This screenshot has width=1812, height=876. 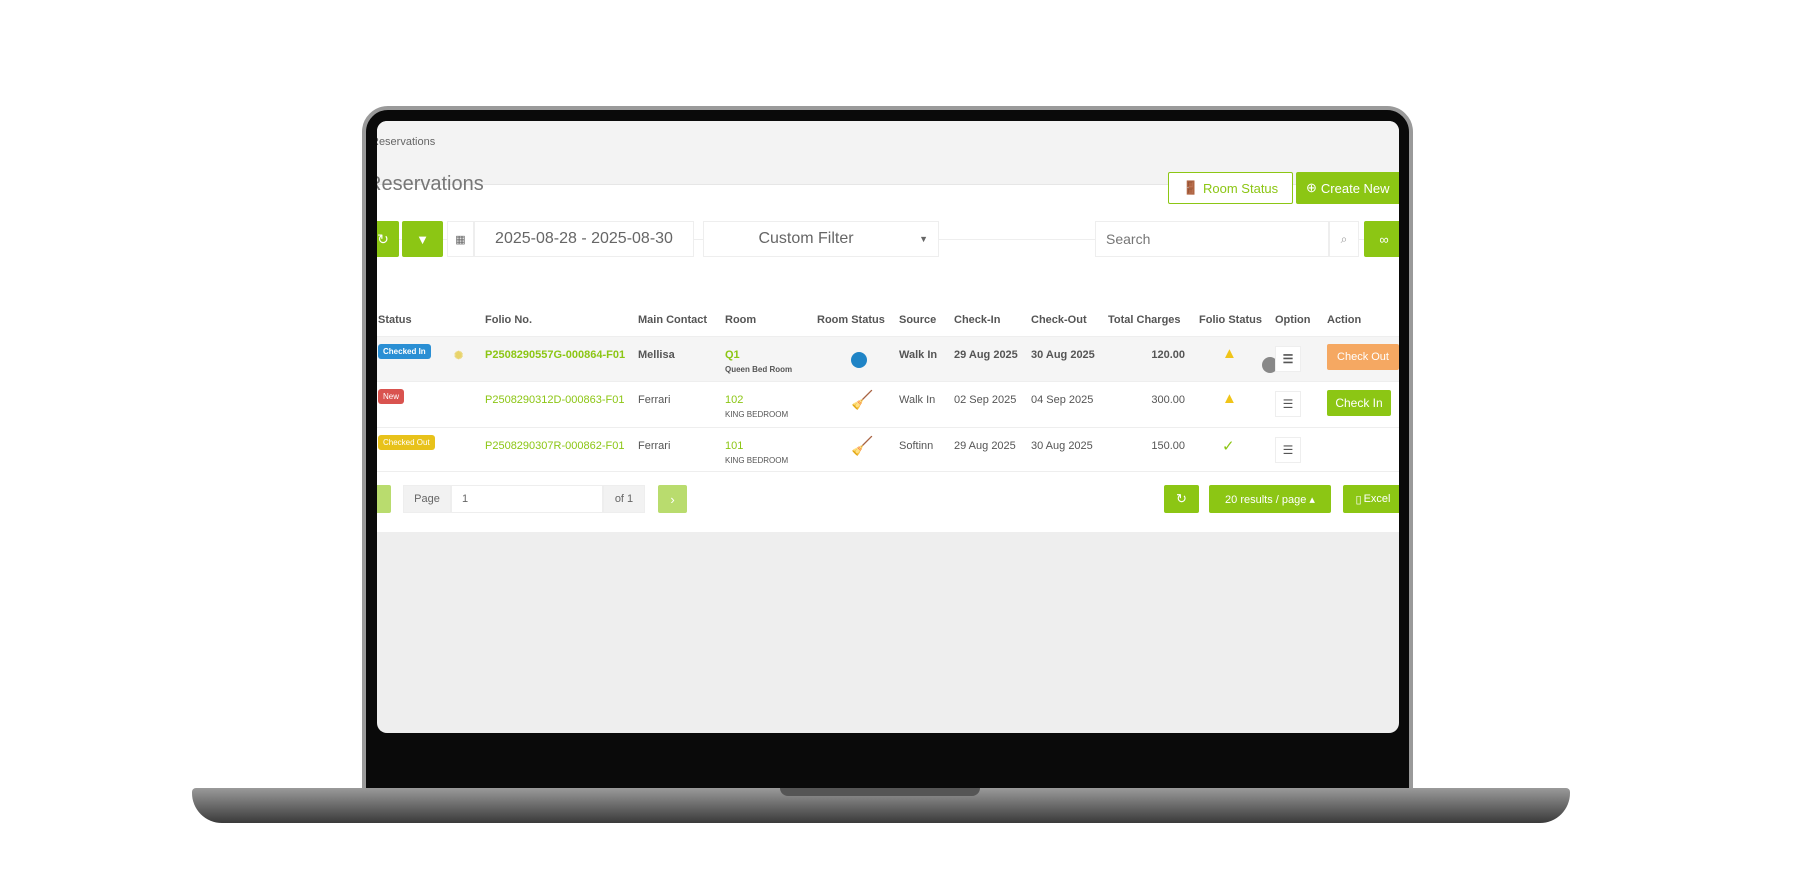 What do you see at coordinates (918, 320) in the screenshot?
I see `header-source: Source` at bounding box center [918, 320].